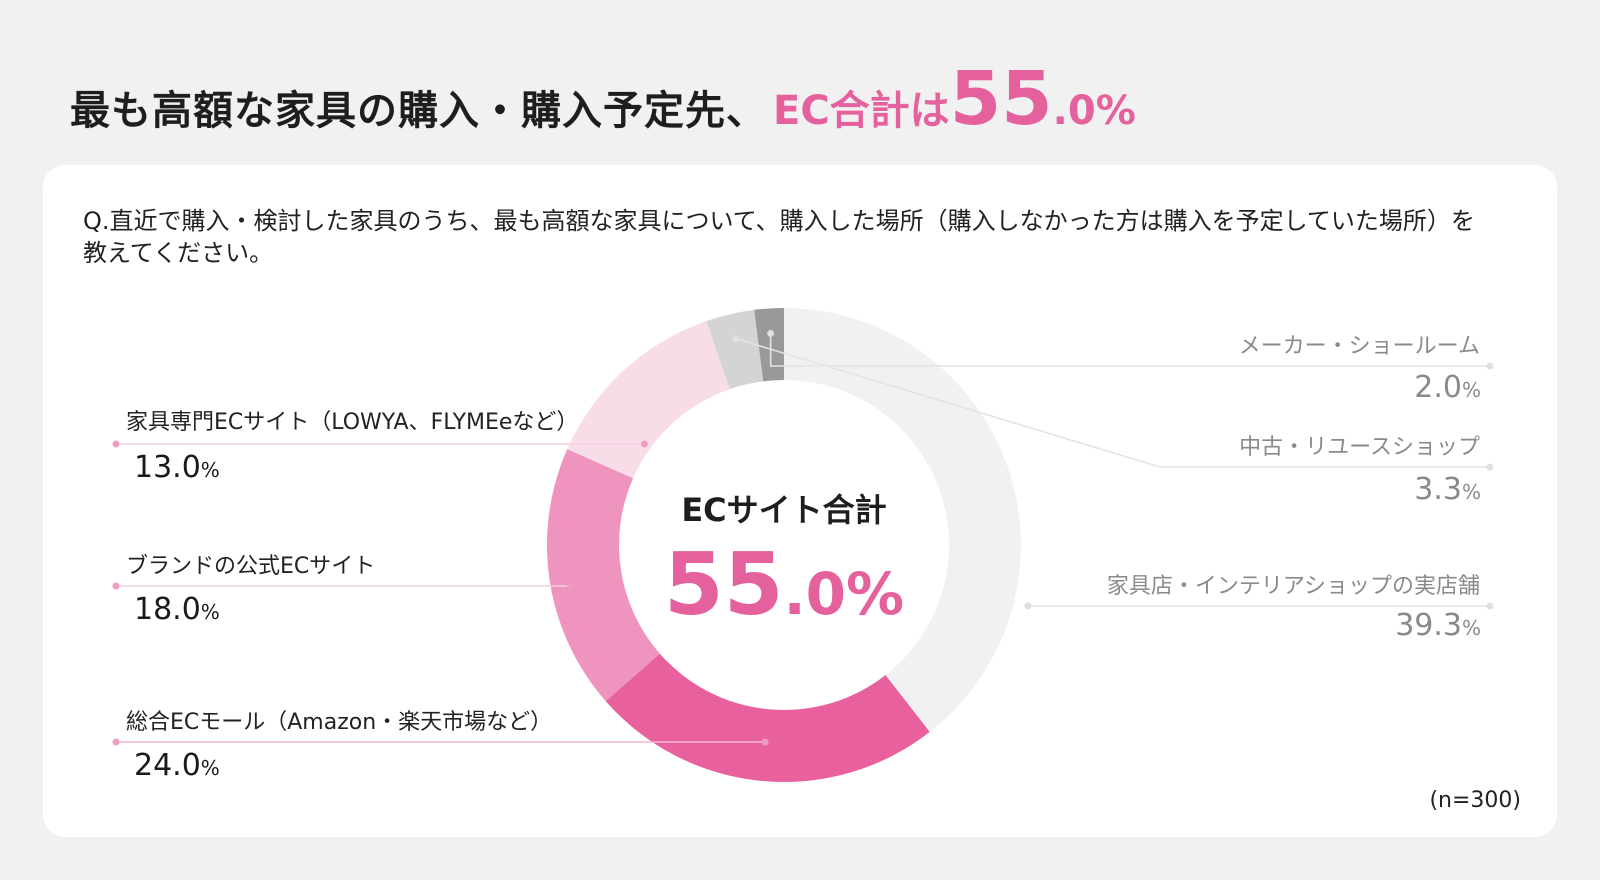 The width and height of the screenshot is (1600, 880). Describe the element at coordinates (352, 422) in the screenshot. I see `slice-label: 家具専門ECサイト（LOWYA、FLYMEeなど）` at that location.